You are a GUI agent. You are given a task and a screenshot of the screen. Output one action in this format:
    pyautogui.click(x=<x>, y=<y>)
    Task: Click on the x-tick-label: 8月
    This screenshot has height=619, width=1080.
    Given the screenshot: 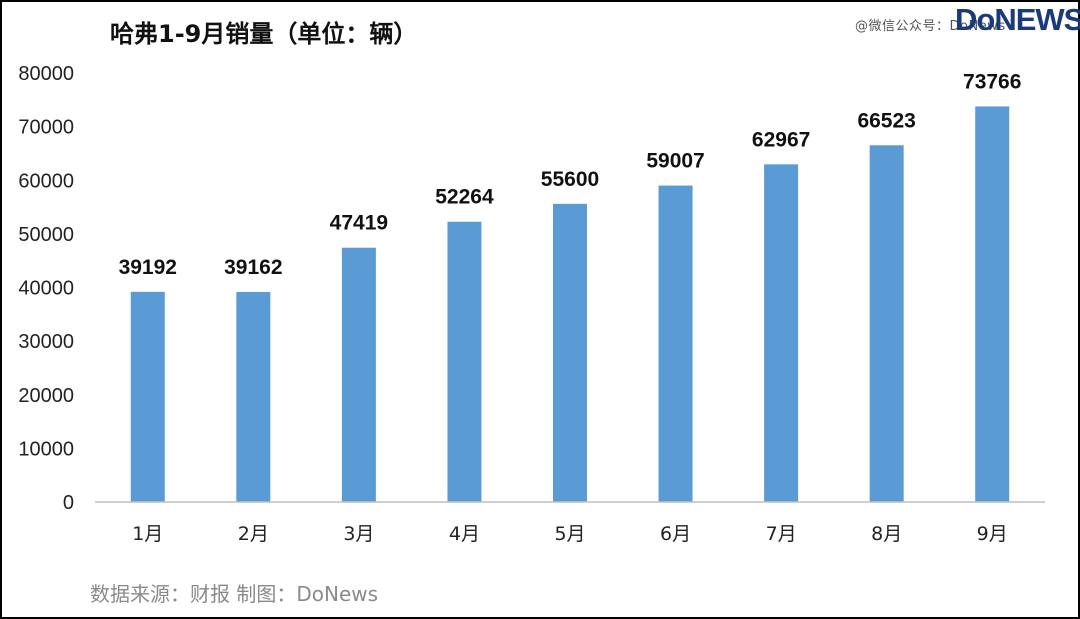 What is the action you would take?
    pyautogui.click(x=886, y=534)
    